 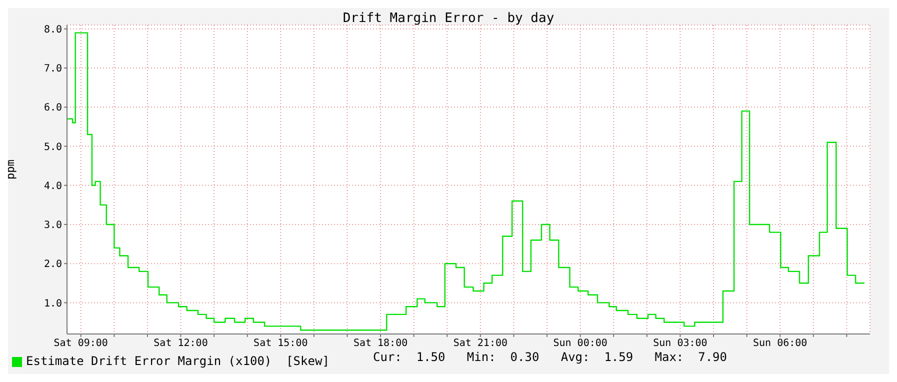 I want to click on x-tick-label: Sat 09:00, so click(x=81, y=344).